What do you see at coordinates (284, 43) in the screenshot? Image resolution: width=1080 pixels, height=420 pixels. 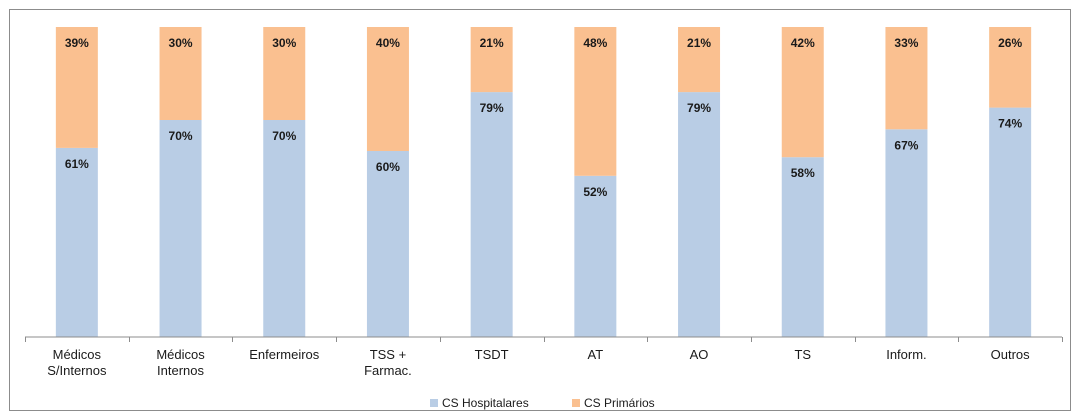 I see `data-label-primarios-2: 30%` at bounding box center [284, 43].